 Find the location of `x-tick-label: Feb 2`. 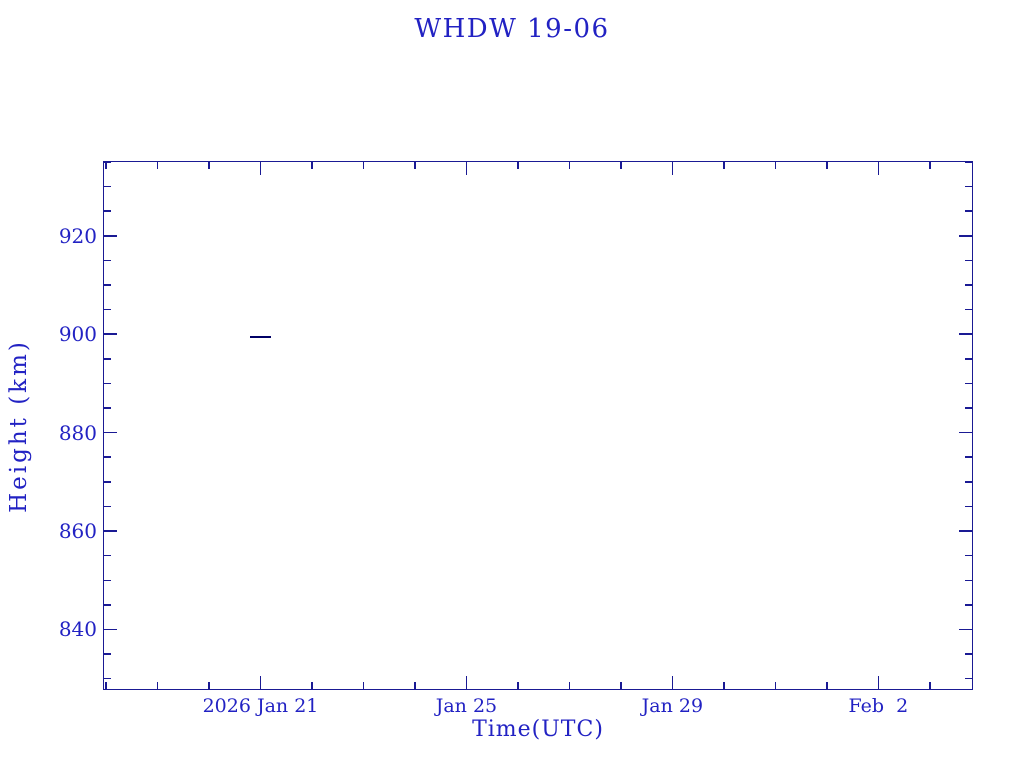

x-tick-label: Feb 2 is located at coordinates (878, 706).